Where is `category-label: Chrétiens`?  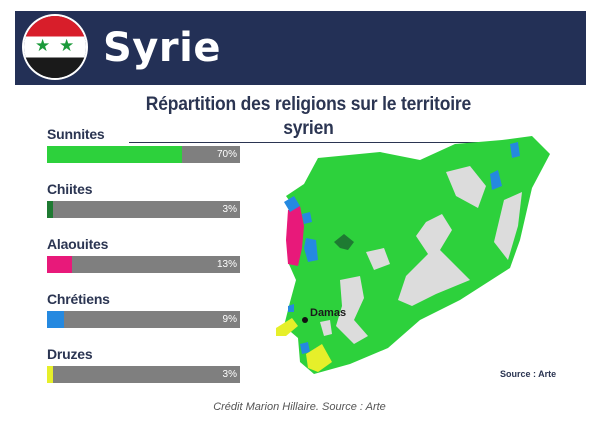
category-label: Chrétiens is located at coordinates (78, 299).